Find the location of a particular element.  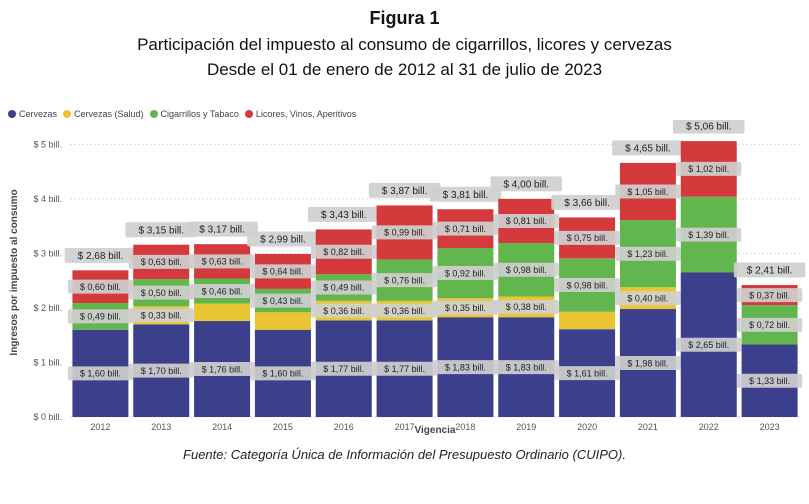

data-label: $ 1,33 bill. is located at coordinates (769, 381).